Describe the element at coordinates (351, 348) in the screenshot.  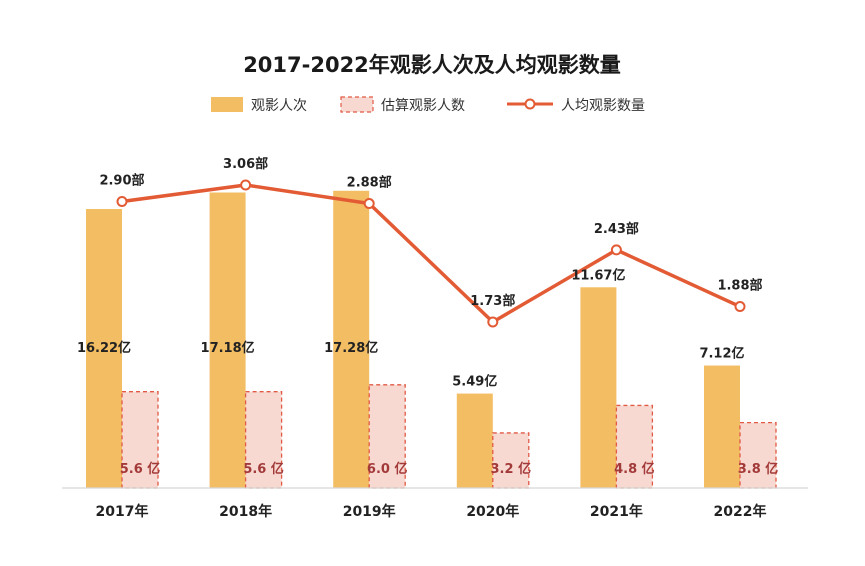
I see `label-attendance-2: 17.28亿` at that location.